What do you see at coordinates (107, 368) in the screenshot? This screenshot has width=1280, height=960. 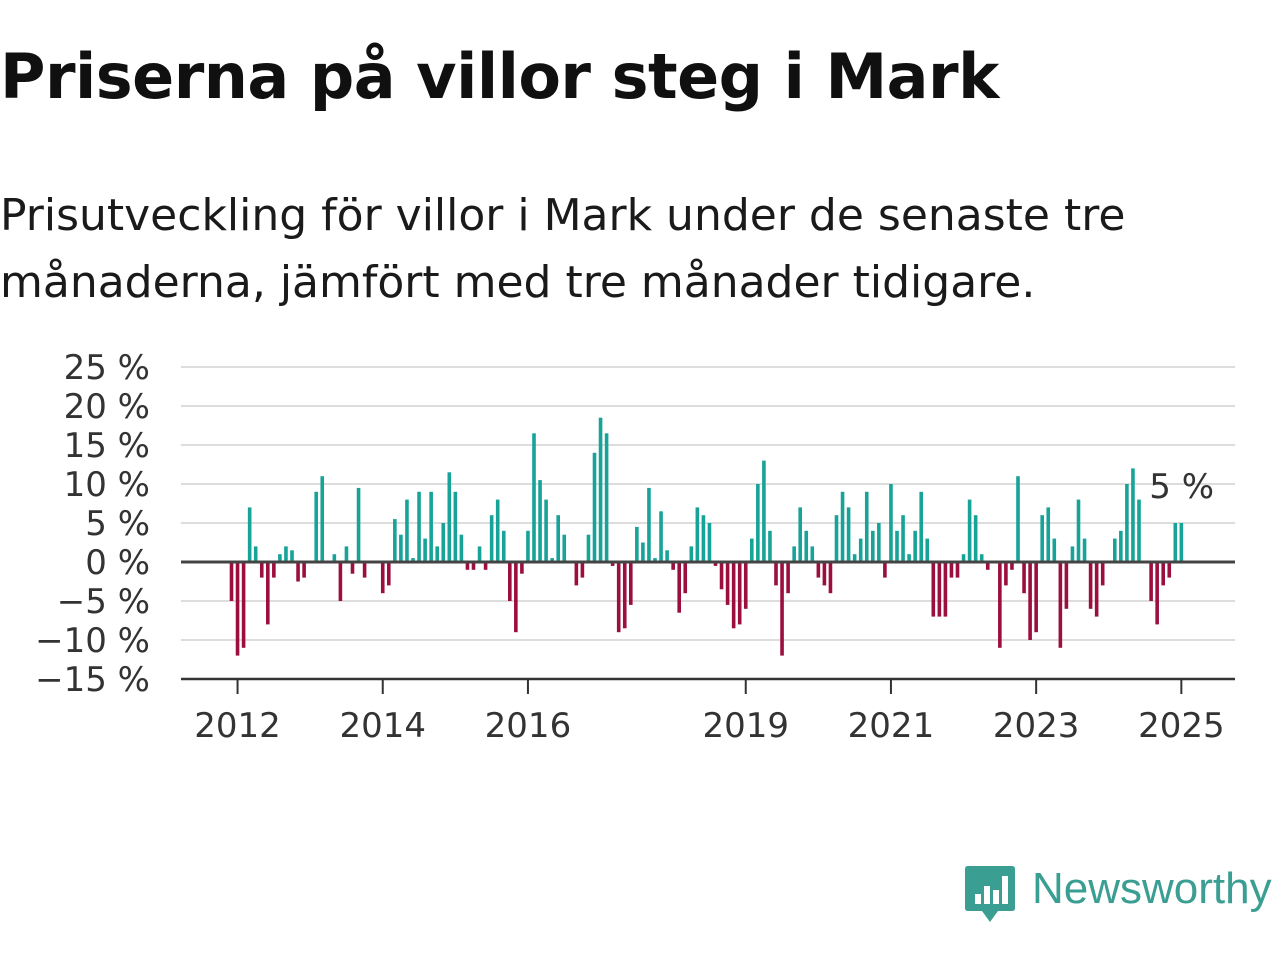 I see `y-tick-label: 25 %` at bounding box center [107, 368].